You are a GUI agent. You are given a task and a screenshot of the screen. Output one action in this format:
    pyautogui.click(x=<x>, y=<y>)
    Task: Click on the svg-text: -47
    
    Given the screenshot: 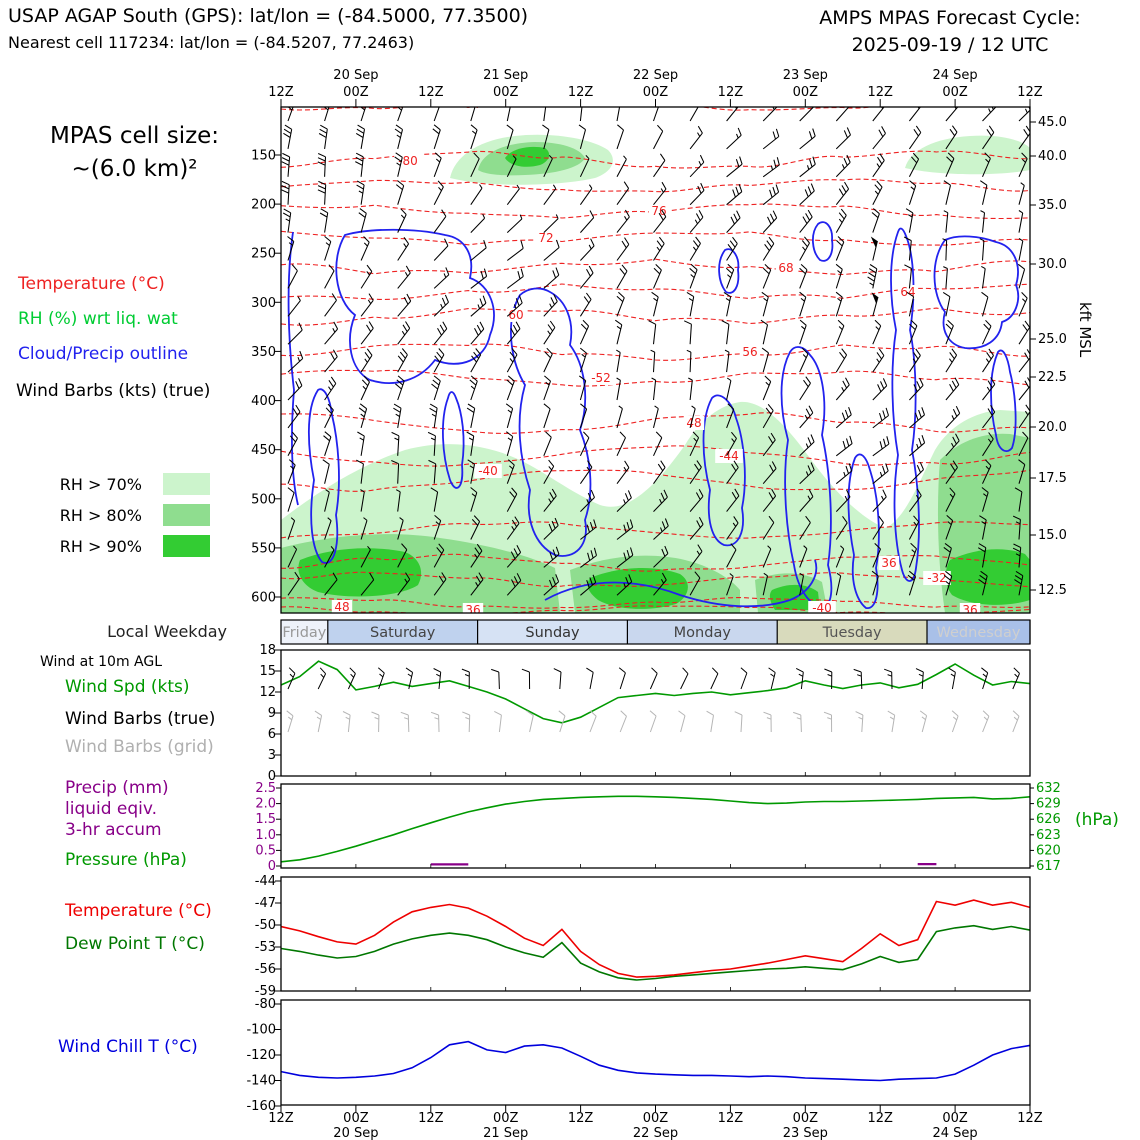 What is the action you would take?
    pyautogui.click(x=265, y=903)
    